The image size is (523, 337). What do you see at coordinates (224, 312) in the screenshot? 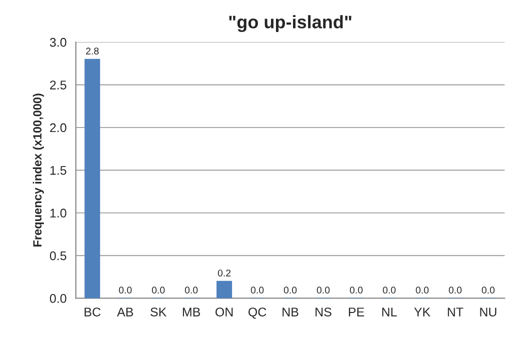
I see `x-tick-label: ON` at bounding box center [224, 312].